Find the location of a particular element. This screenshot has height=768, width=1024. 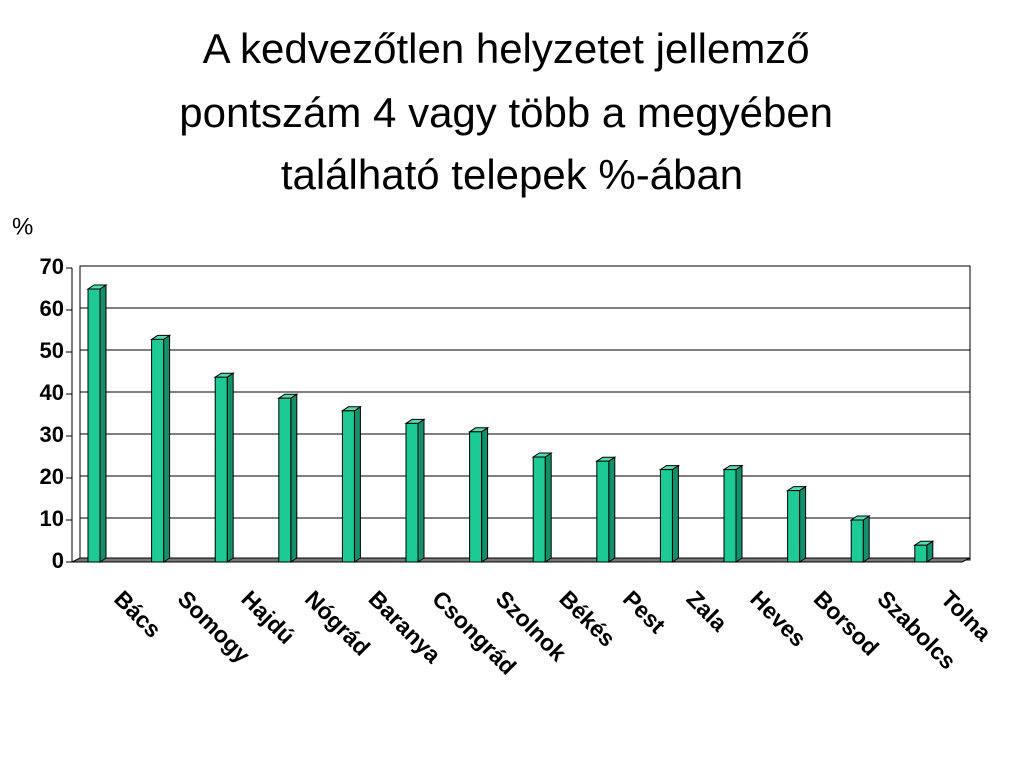

x-tick-label: Pest is located at coordinates (644, 611).